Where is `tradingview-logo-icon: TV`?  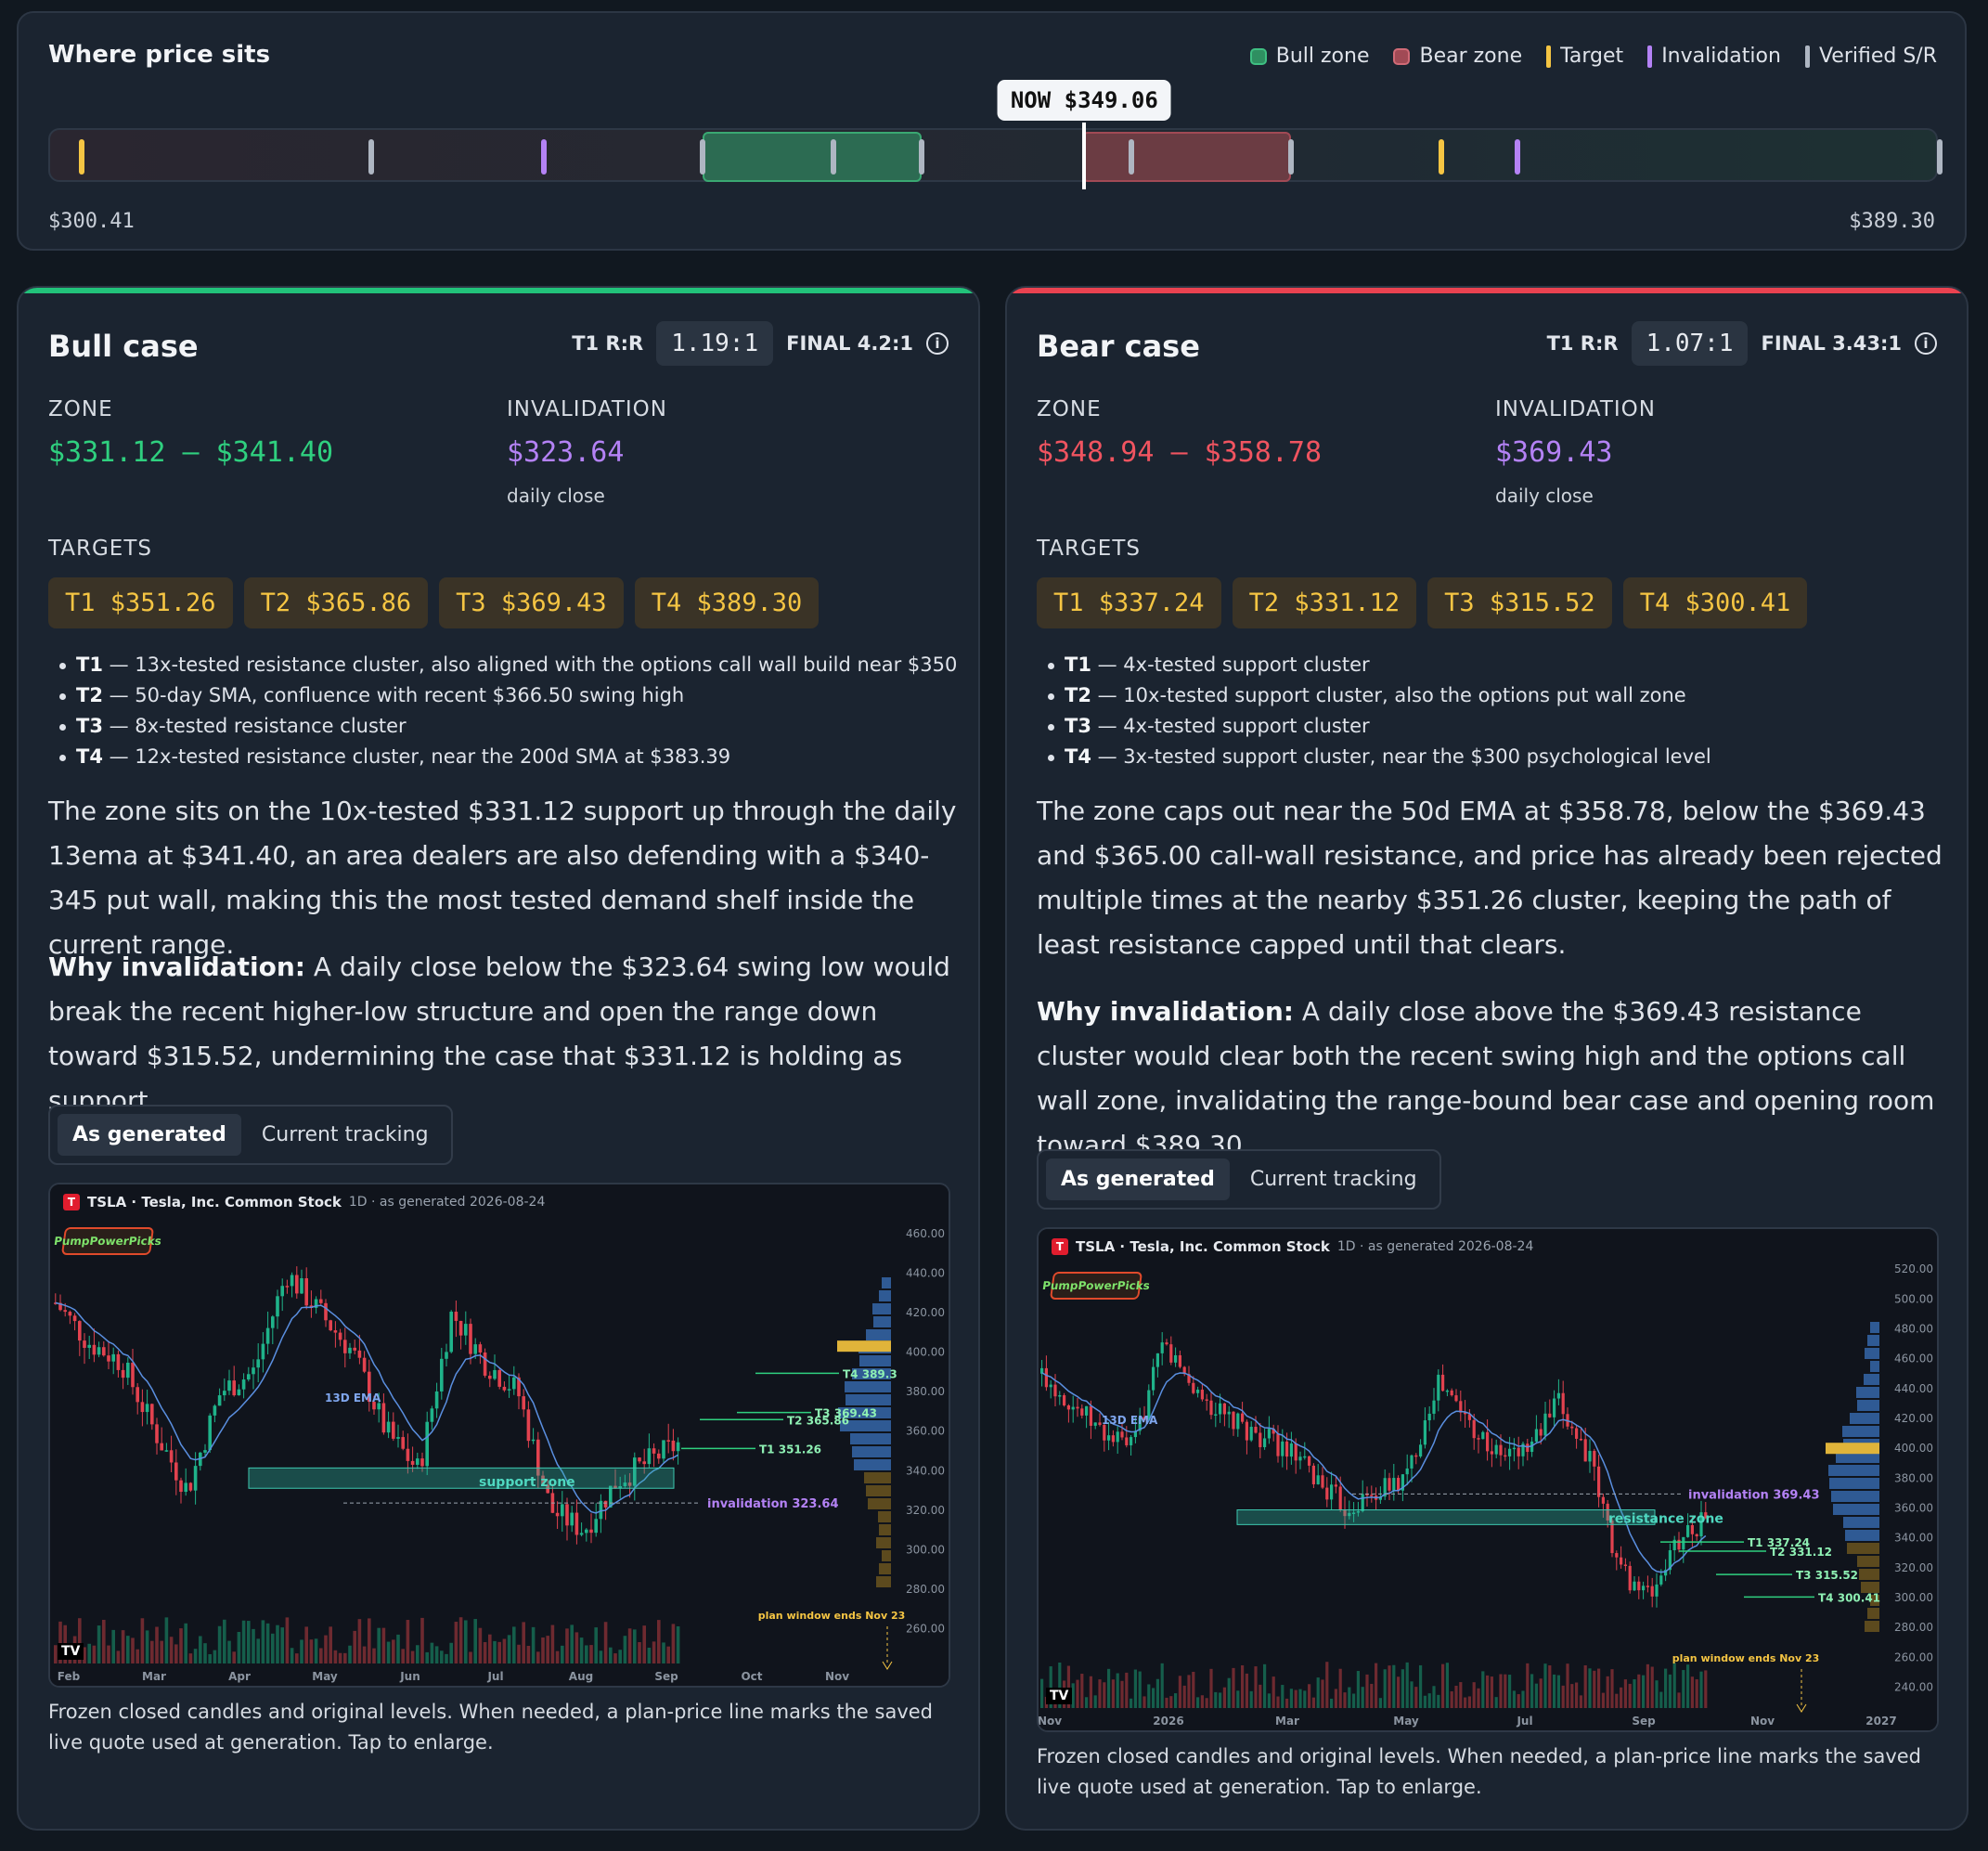
tradingview-logo-icon: TV is located at coordinates (71, 1651).